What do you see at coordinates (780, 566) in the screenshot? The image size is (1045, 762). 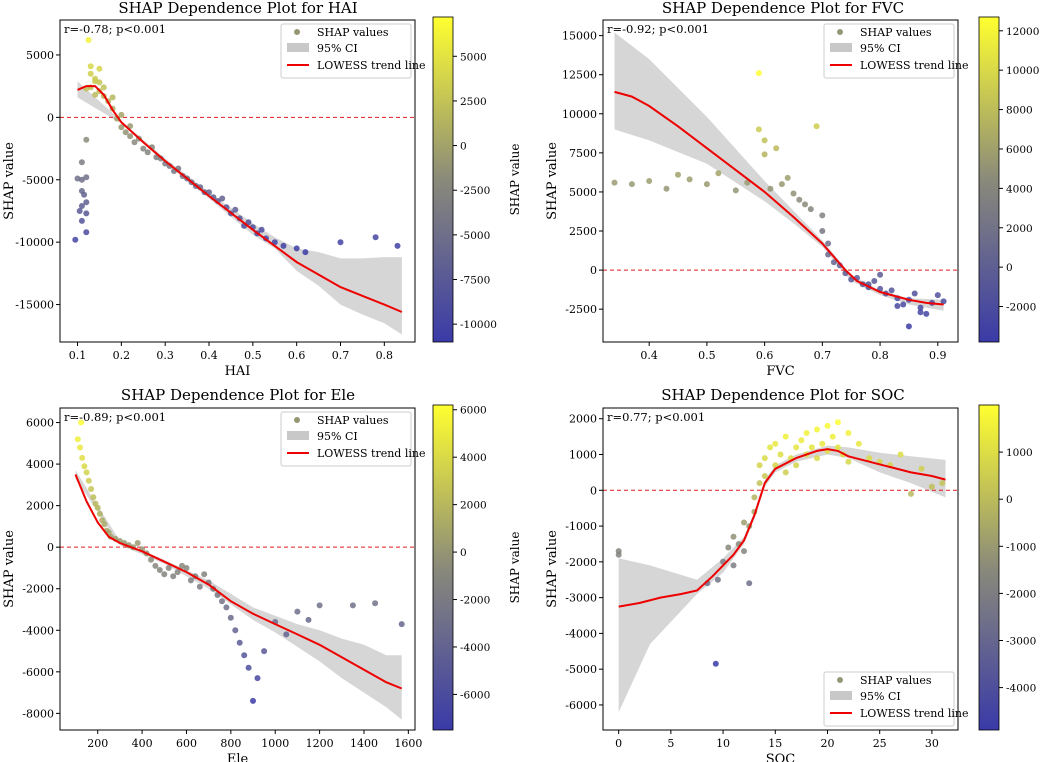 I see `plot-area` at bounding box center [780, 566].